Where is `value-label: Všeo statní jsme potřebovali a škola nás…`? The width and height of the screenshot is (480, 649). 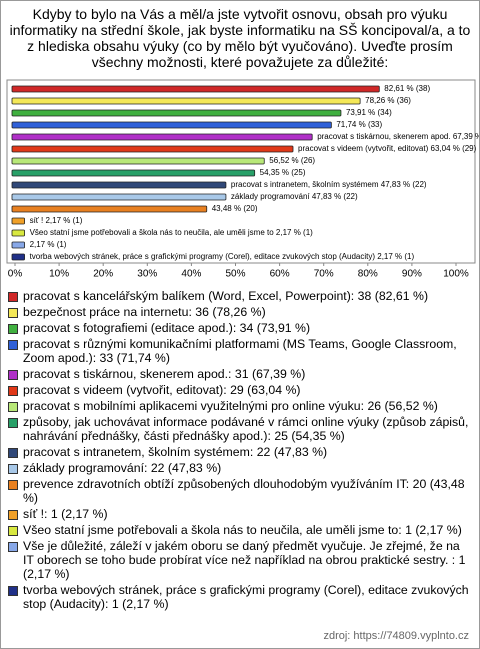 value-label: Všeo statní jsme potřebovali a škola nás… is located at coordinates (172, 232).